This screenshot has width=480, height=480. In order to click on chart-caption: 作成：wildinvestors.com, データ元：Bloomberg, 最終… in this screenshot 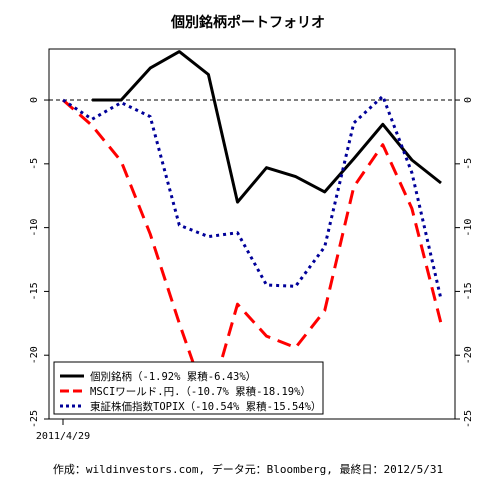, I will do `click(248, 469)`.